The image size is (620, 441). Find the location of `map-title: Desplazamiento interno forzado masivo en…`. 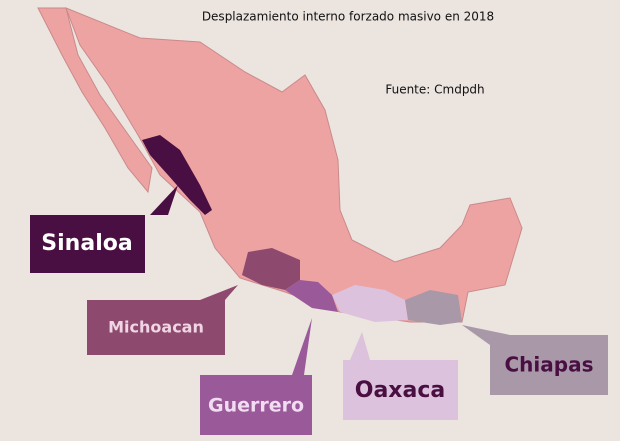

map-title: Desplazamiento interno forzado masivo en… is located at coordinates (348, 17).